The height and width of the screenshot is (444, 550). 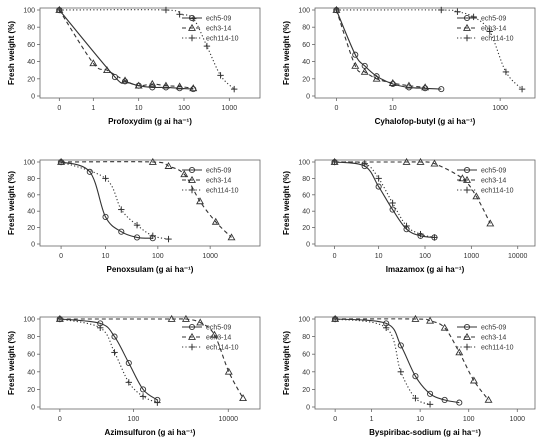 What do you see at coordinates (304, 163) in the screenshot?
I see `y-tick-label: 100` at bounding box center [304, 163].